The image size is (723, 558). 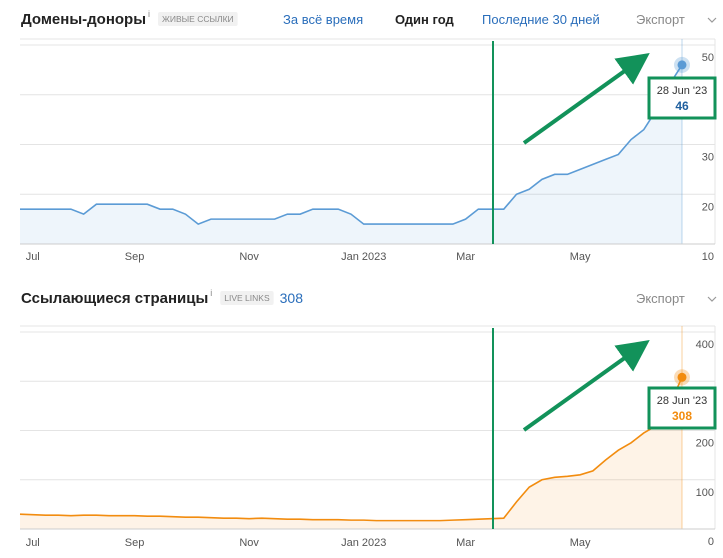 I want to click on y-tick-label: 50, so click(x=708, y=58).